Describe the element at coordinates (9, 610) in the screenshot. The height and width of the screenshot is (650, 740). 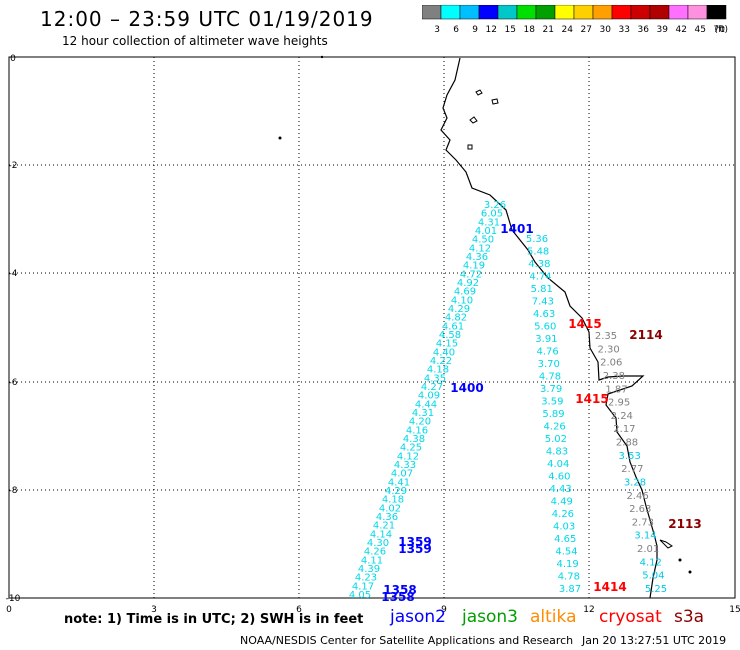
I see `x-tick-label: 0` at that location.